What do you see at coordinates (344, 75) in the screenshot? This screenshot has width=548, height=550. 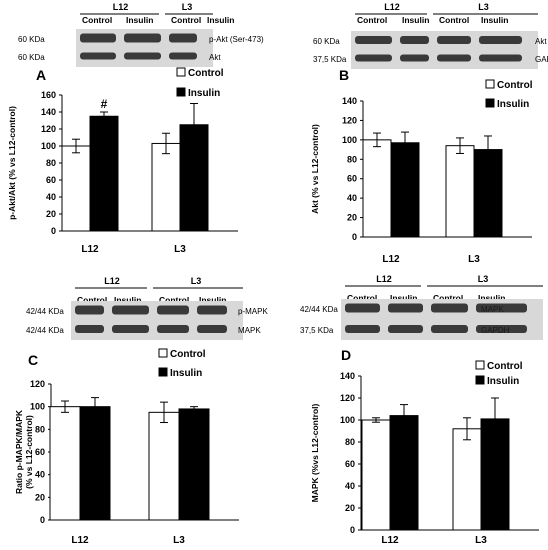 I see `panel-letter: B` at bounding box center [344, 75].